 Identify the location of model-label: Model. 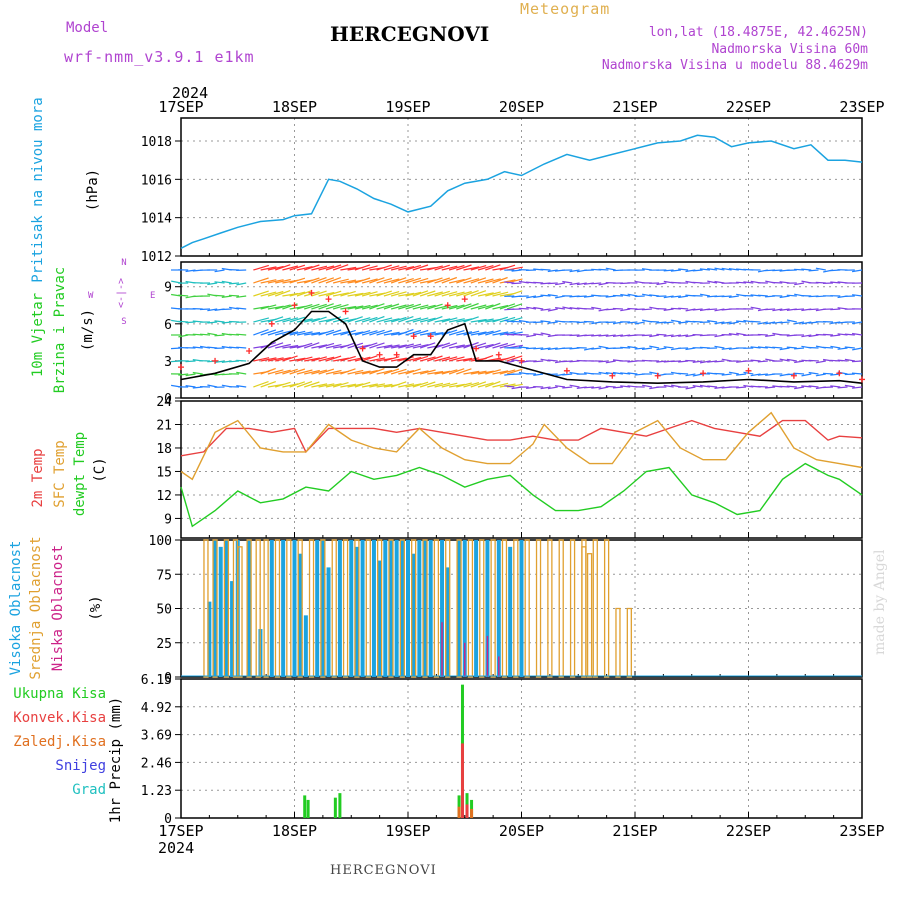
(87, 28).